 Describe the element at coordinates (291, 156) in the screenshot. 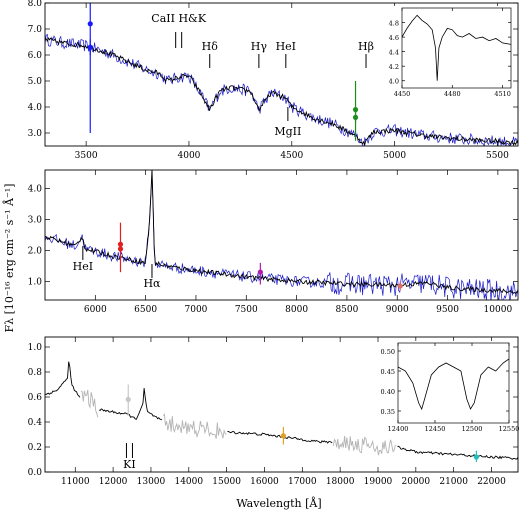

I see `panel-0-x-tick-label: 4500` at that location.